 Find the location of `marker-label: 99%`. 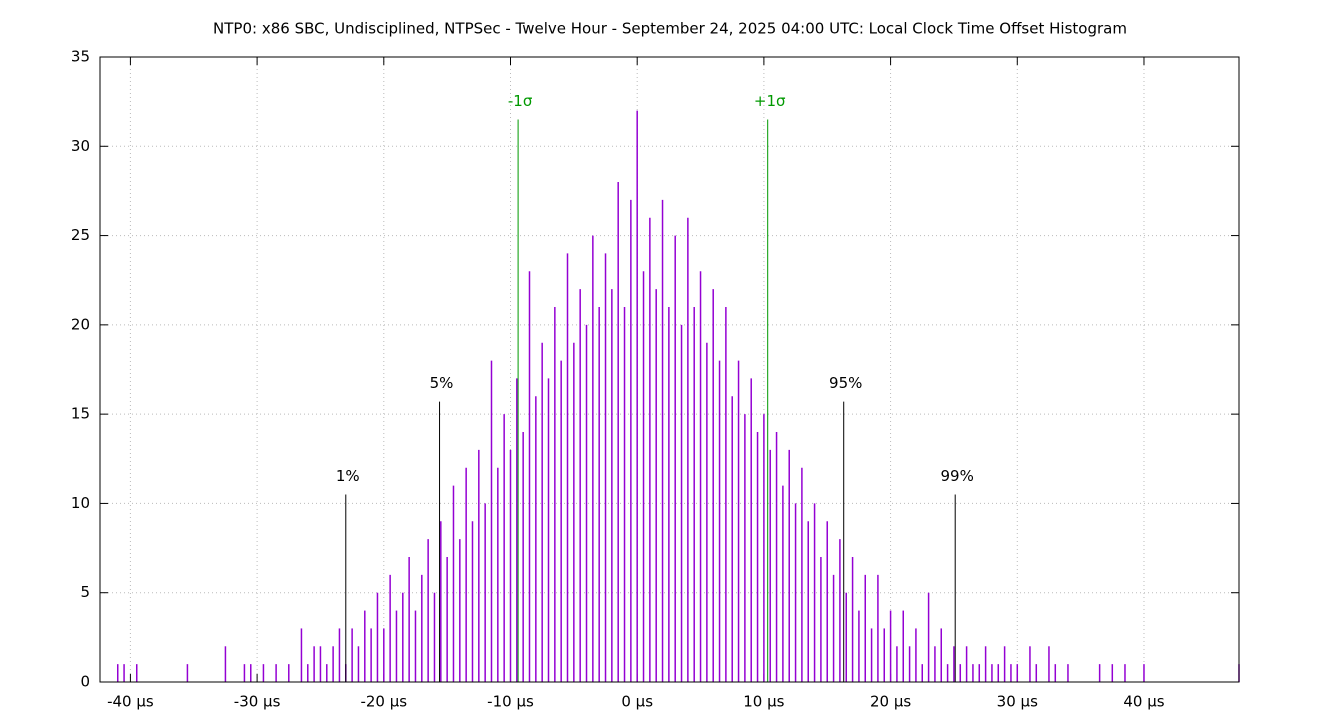

marker-label: 99% is located at coordinates (957, 476).